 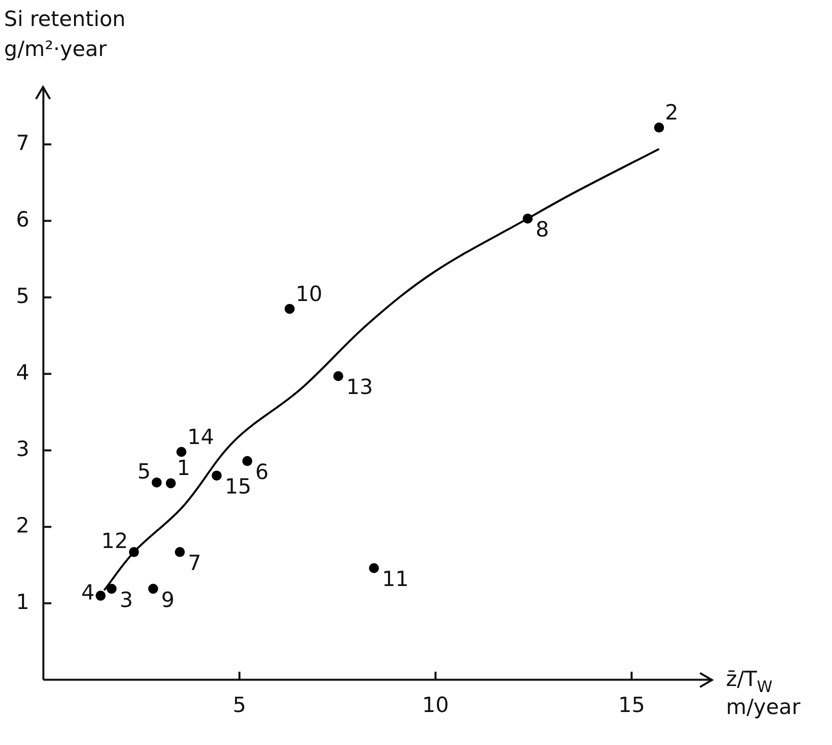 What do you see at coordinates (543, 230) in the screenshot?
I see `annotation: 8` at bounding box center [543, 230].